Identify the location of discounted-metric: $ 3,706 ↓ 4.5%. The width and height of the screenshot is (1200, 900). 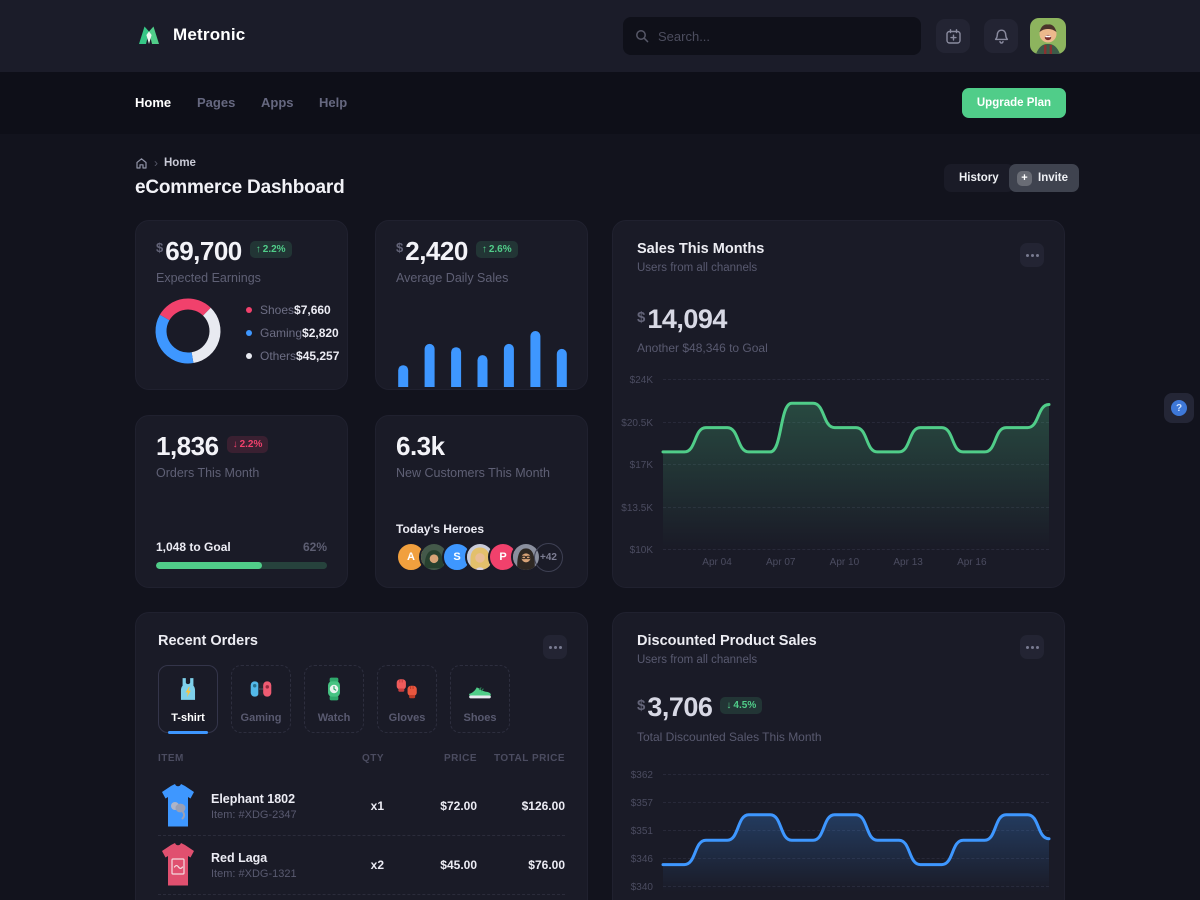
(700, 707).